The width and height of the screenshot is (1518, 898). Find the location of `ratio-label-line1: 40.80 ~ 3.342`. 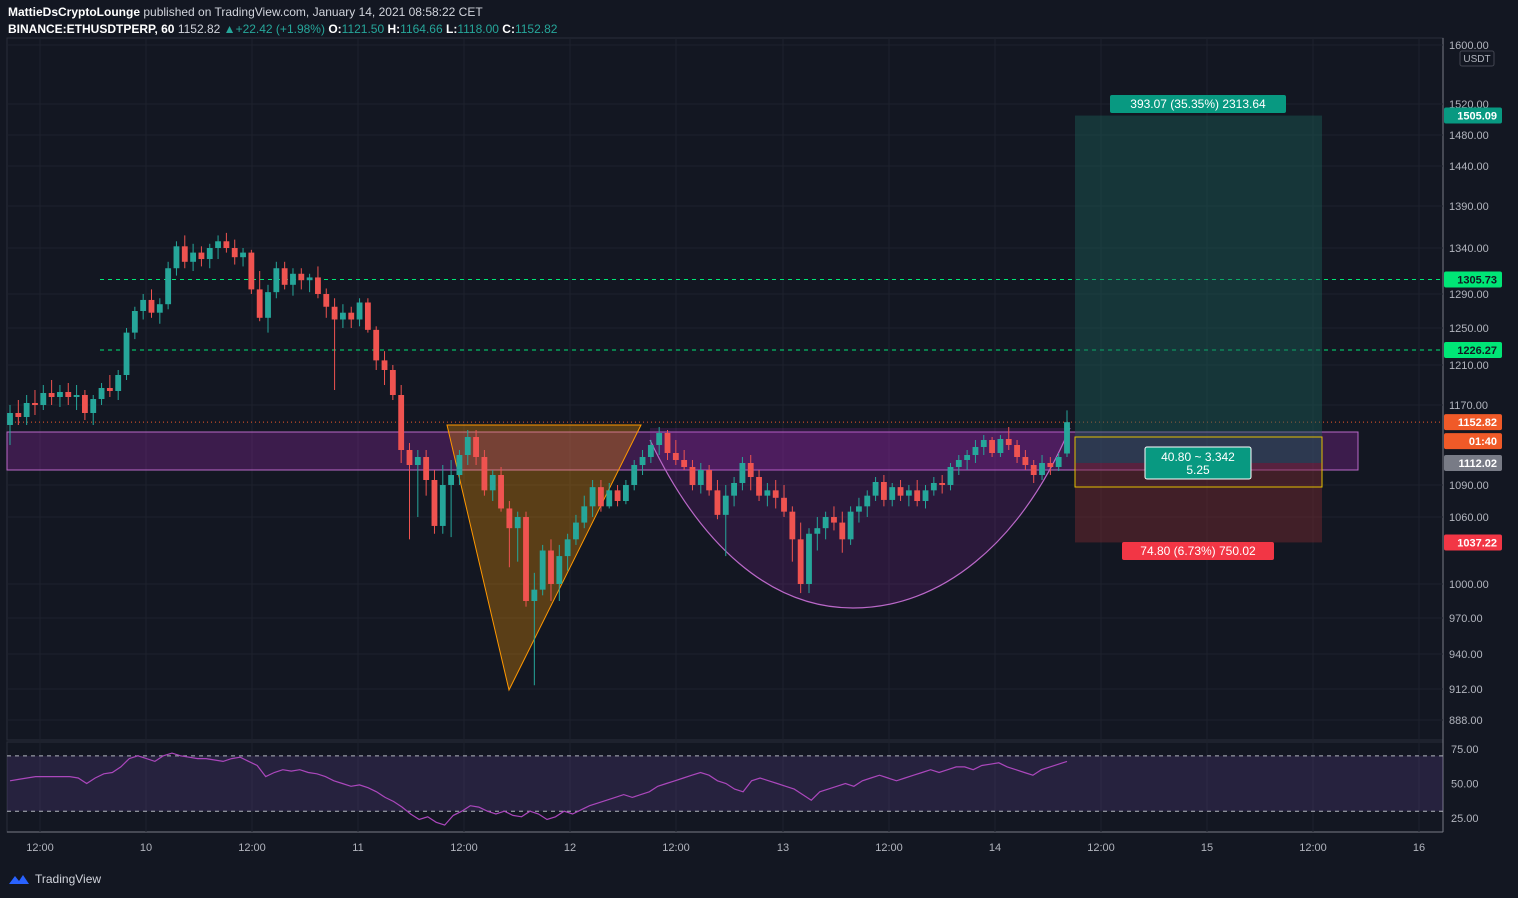

ratio-label-line1: 40.80 ~ 3.342 is located at coordinates (1198, 457).